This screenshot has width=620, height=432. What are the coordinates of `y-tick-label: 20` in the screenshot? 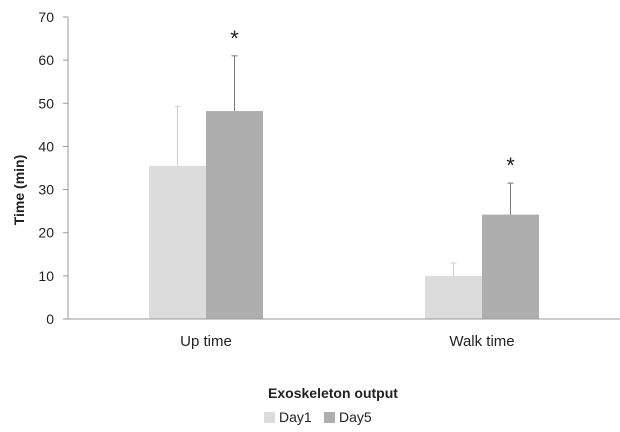 It's located at (46, 233).